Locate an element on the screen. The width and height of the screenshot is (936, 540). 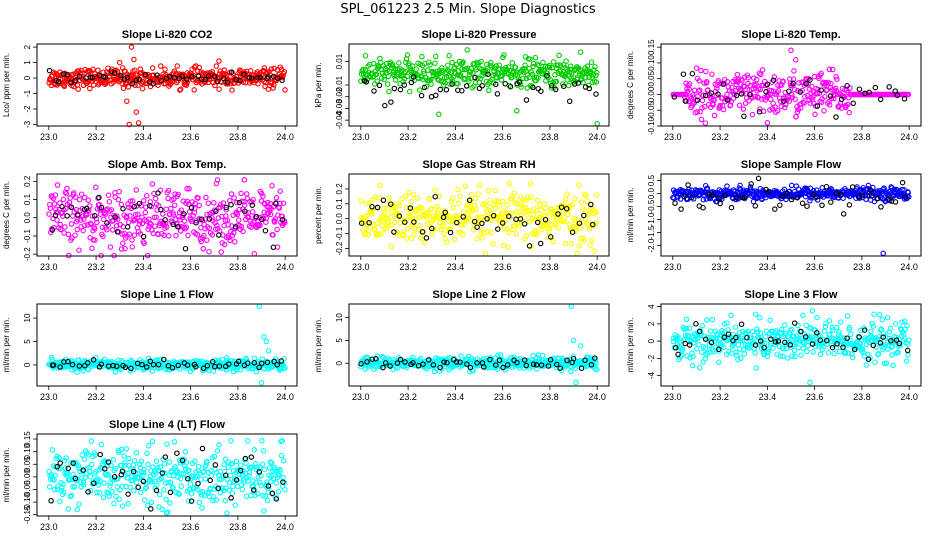
x-tick-label: 23.6 is located at coordinates (191, 267).